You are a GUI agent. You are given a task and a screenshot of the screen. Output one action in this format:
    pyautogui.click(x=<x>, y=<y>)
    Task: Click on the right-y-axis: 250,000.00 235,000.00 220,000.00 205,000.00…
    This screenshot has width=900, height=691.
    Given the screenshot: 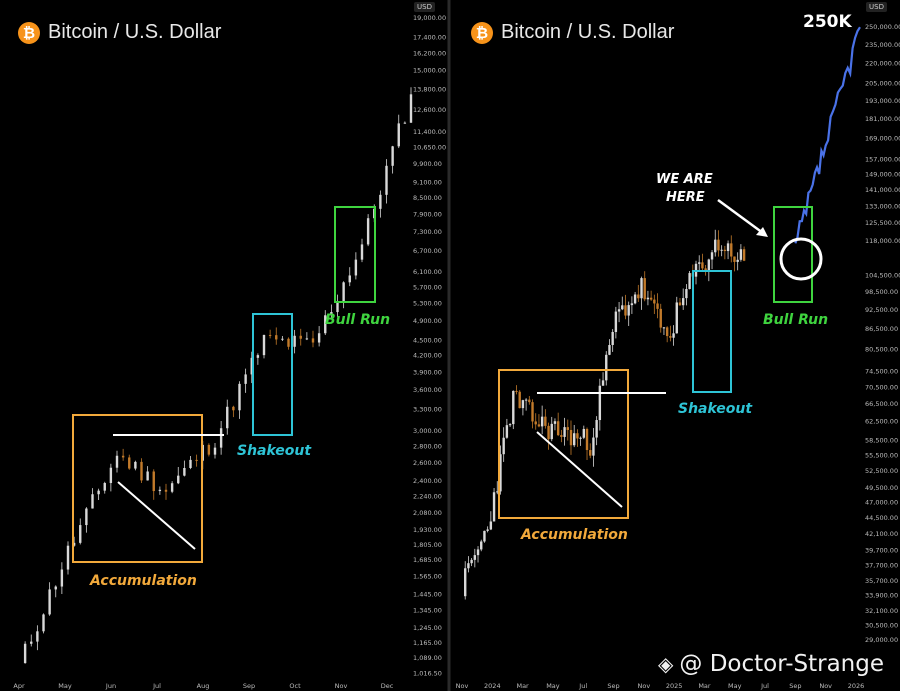 What is the action you would take?
    pyautogui.click(x=882, y=333)
    